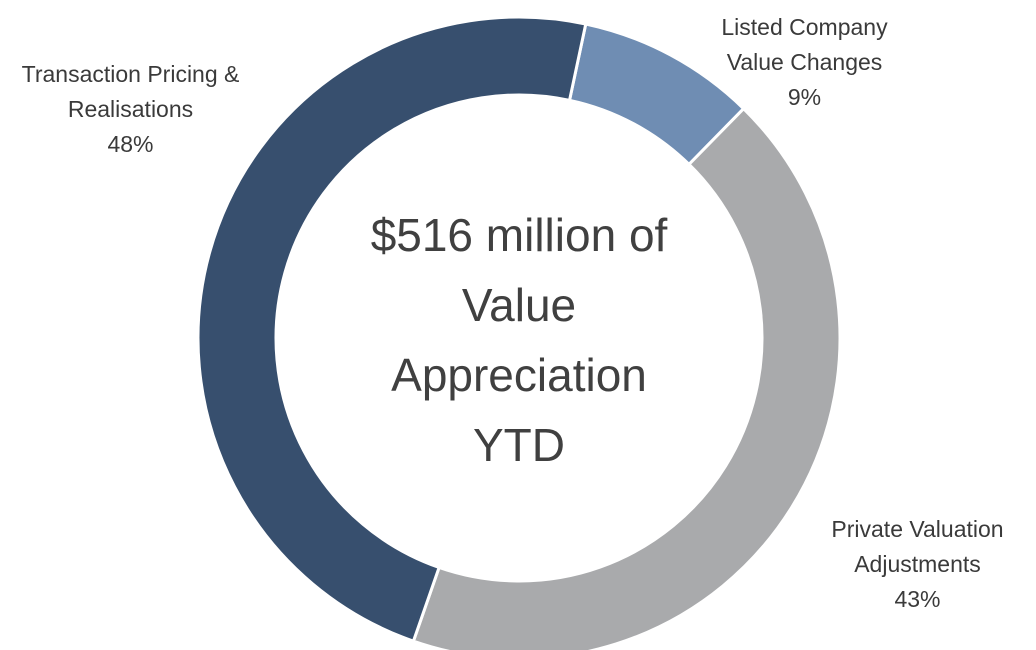 This screenshot has height=650, width=1036. Describe the element at coordinates (804, 97) in the screenshot. I see `value-label: 9%` at that location.